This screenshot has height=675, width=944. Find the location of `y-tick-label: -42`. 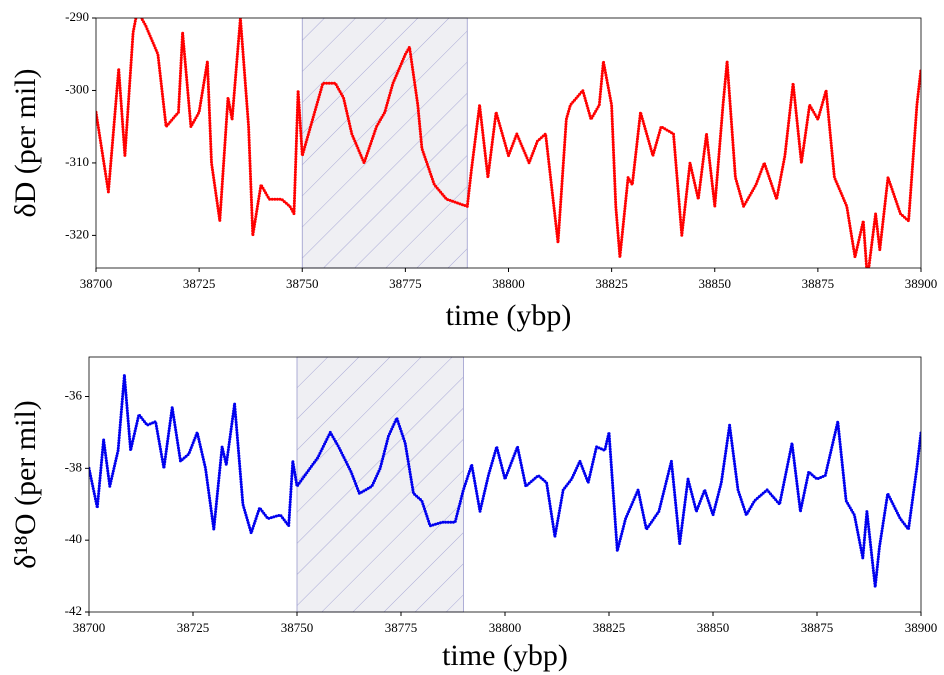

y-tick-label: -42 is located at coordinates (73, 610).